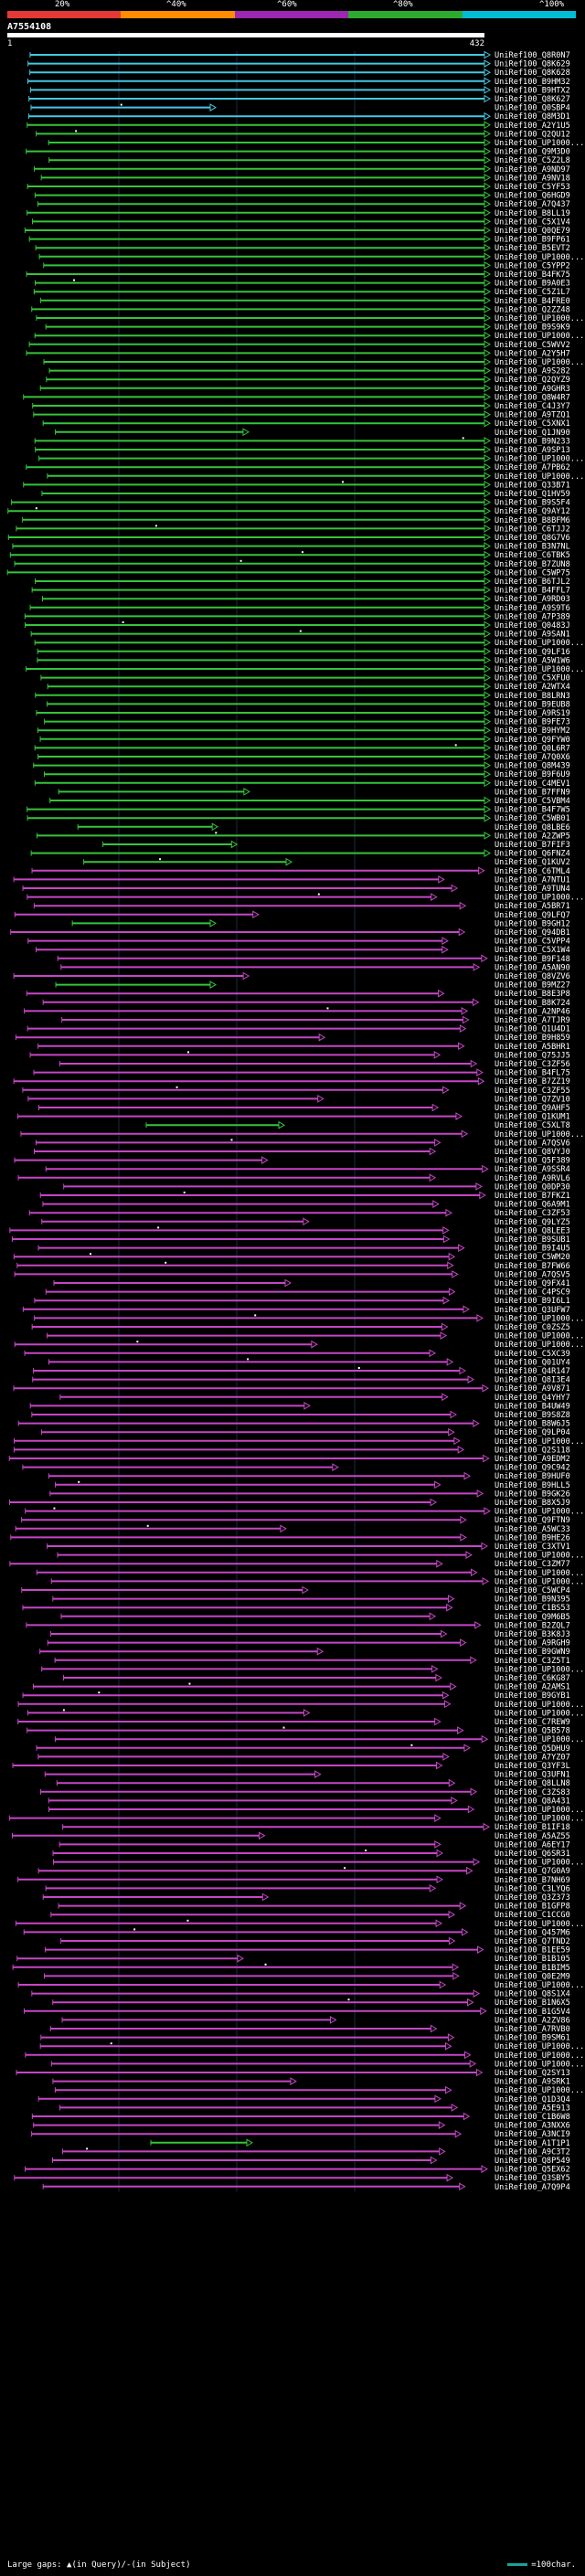 This screenshot has width=585, height=2576. Describe the element at coordinates (302, 450) in the screenshot. I see `hit-row: UniRef100_A9SP13` at that location.